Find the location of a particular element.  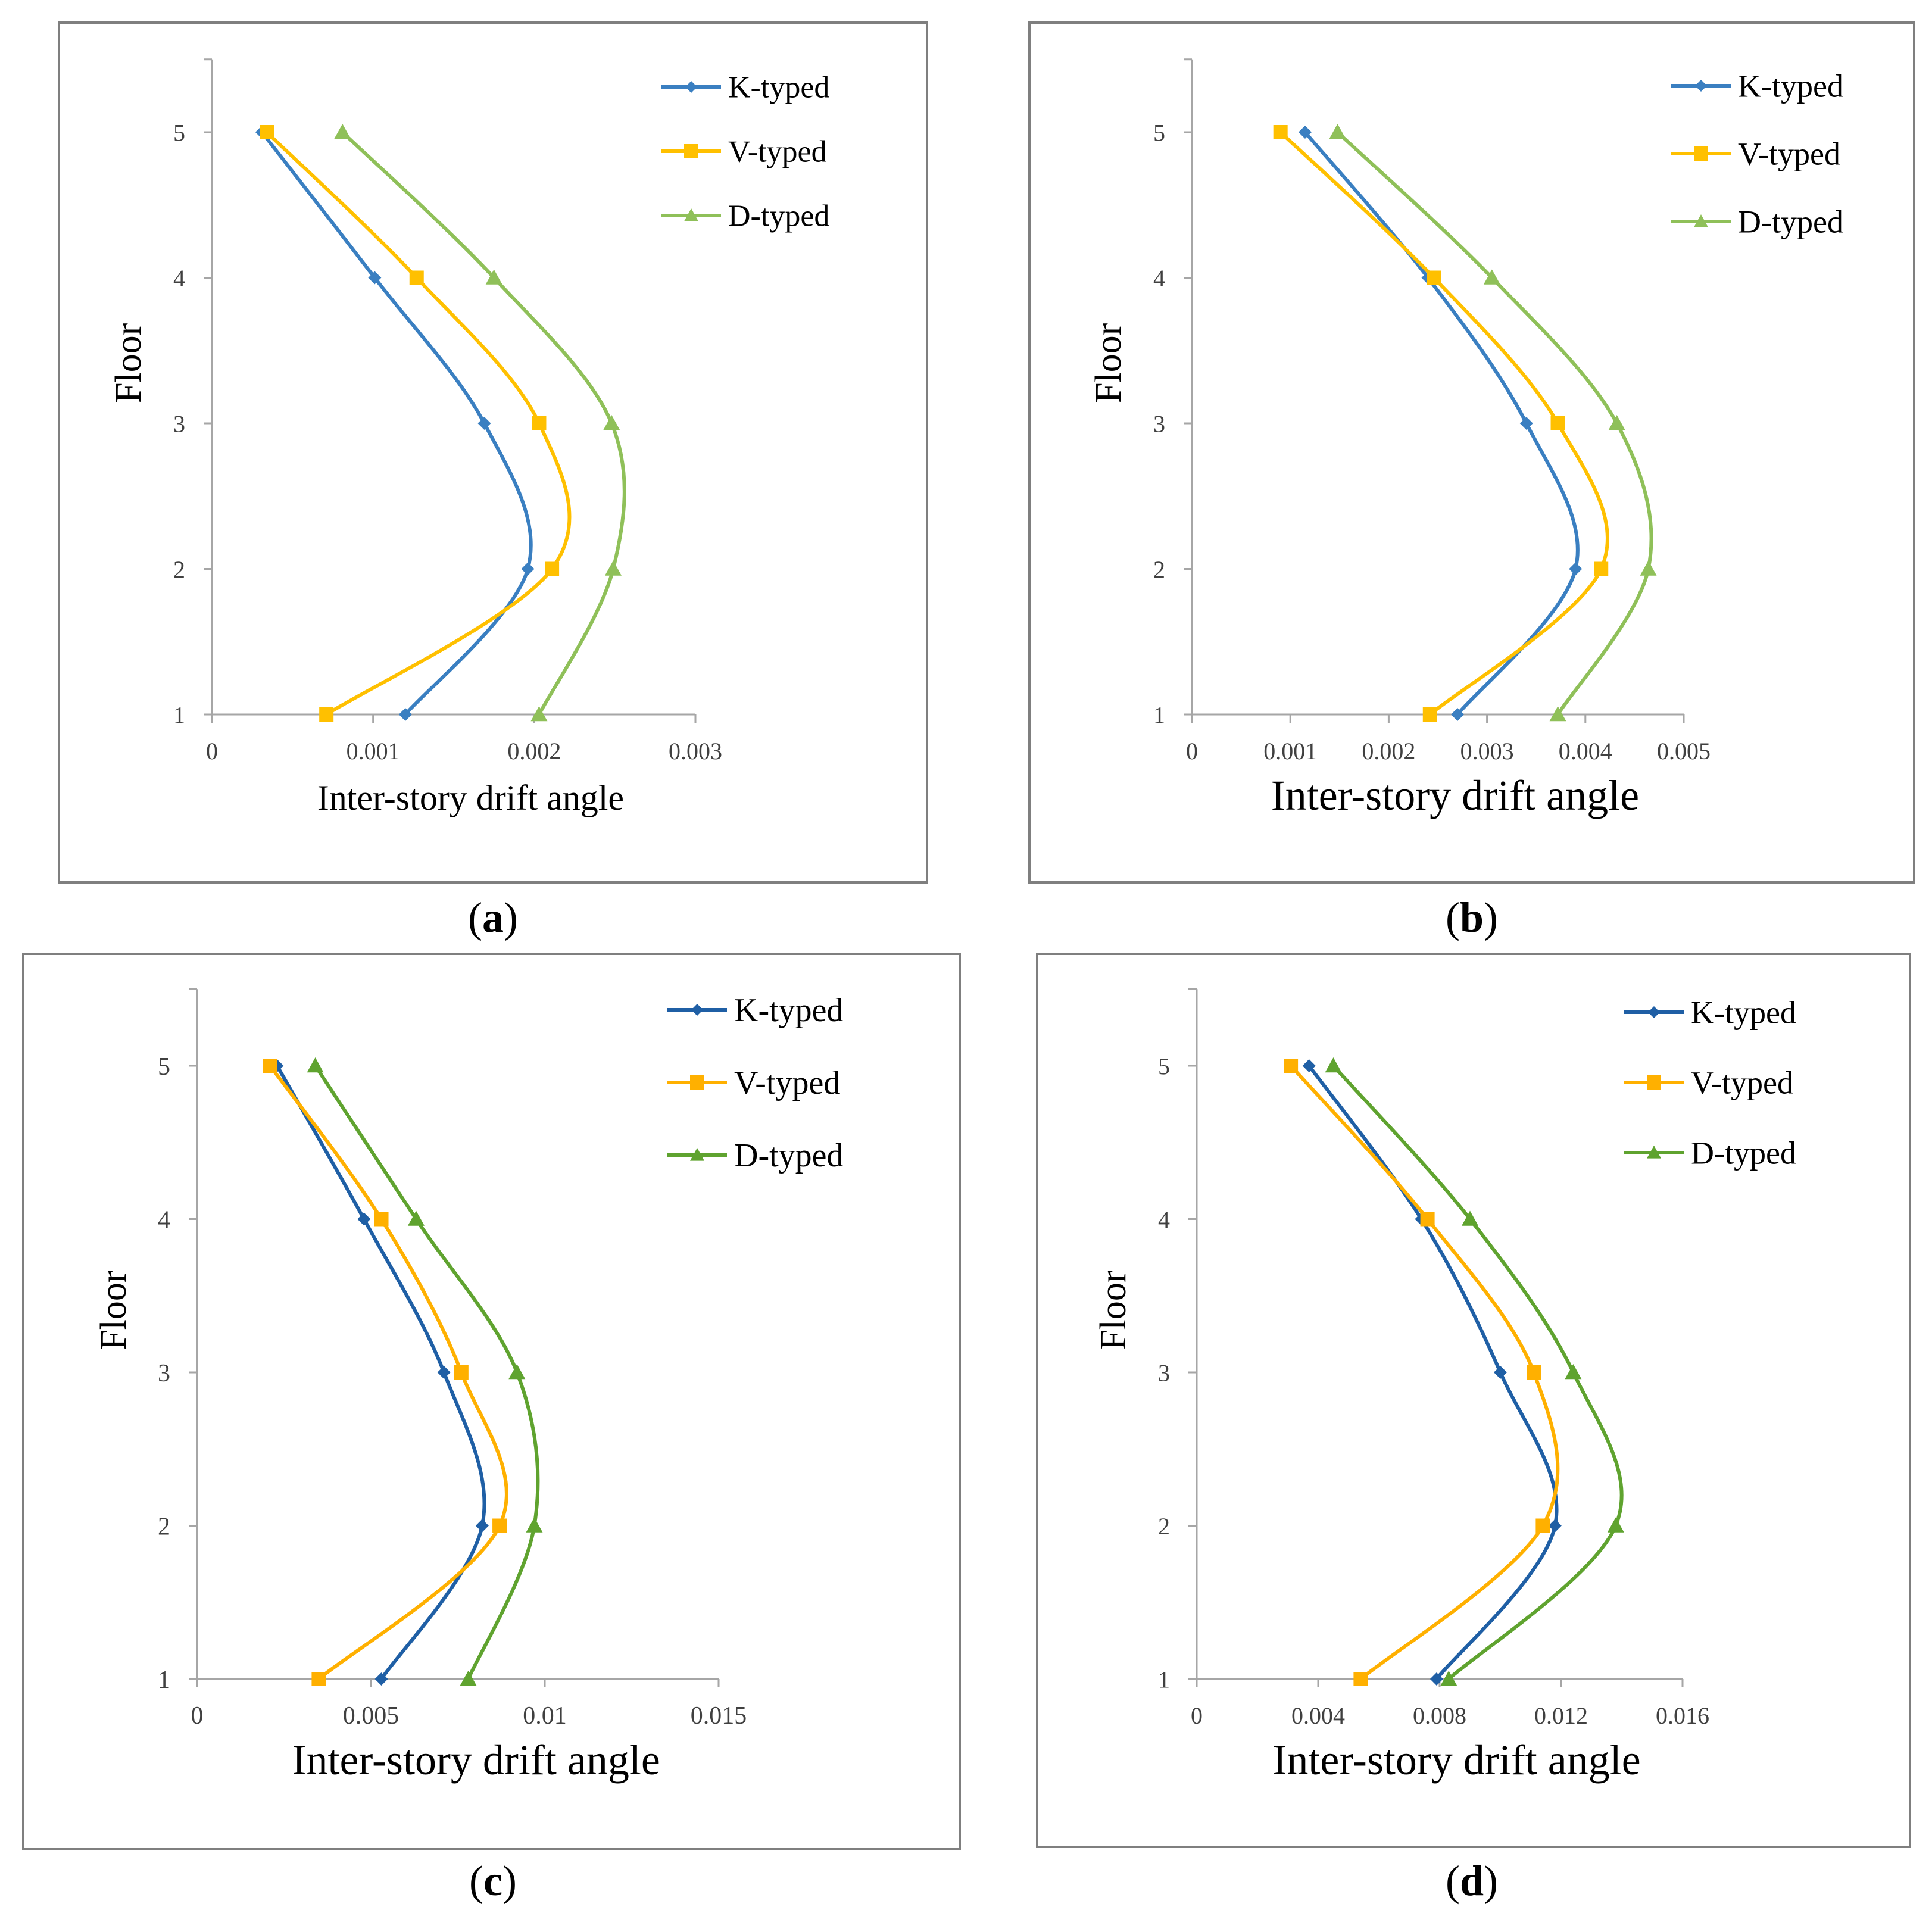

caption-d: (d) is located at coordinates (1471, 1881).